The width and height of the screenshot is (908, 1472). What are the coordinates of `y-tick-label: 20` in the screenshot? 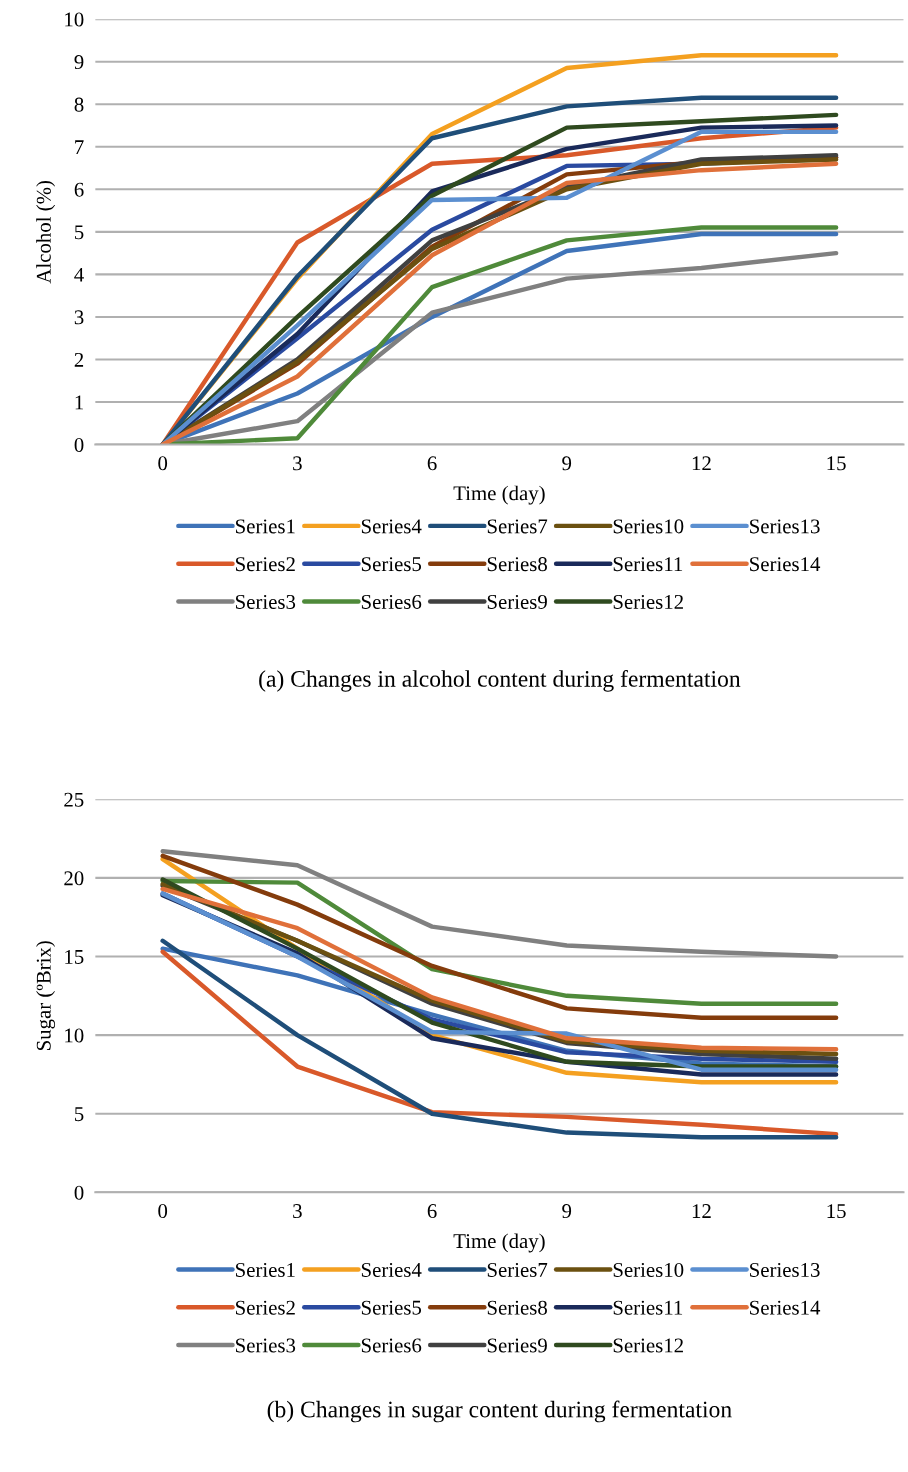 It's located at (74, 878).